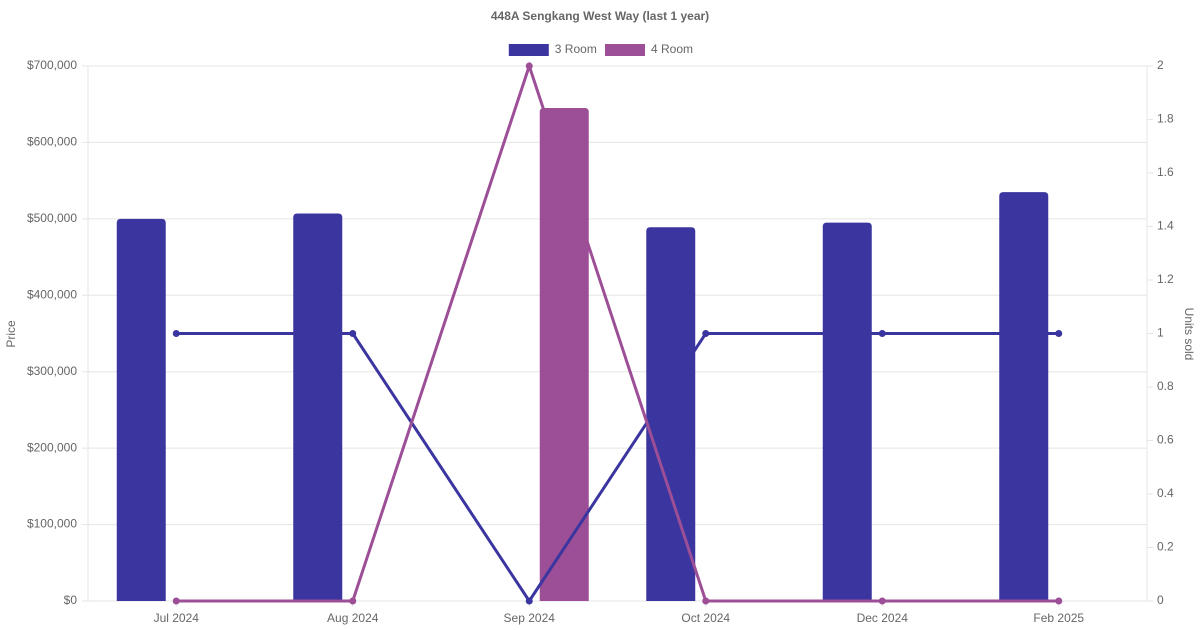 The width and height of the screenshot is (1200, 630). I want to click on y2-axis-title: Units sold, so click(1189, 334).